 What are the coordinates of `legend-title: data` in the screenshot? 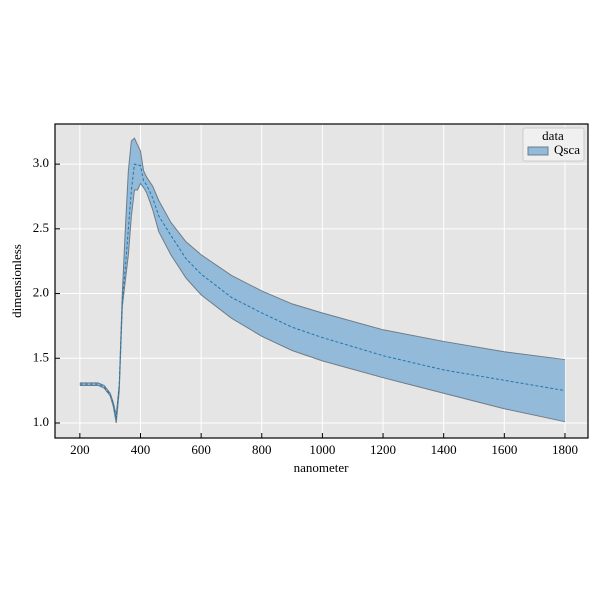 It's located at (553, 135).